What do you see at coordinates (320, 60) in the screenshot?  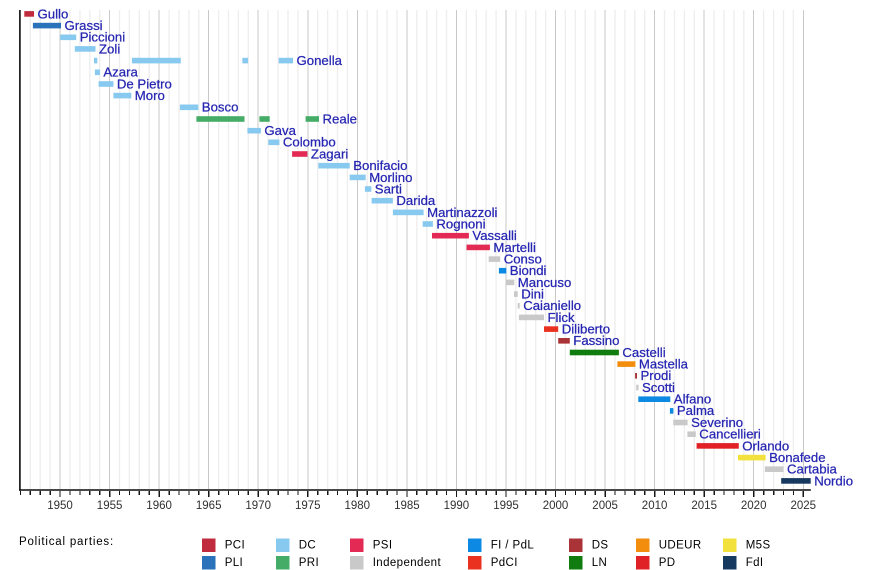 I see `svg-text: Gonella` at bounding box center [320, 60].